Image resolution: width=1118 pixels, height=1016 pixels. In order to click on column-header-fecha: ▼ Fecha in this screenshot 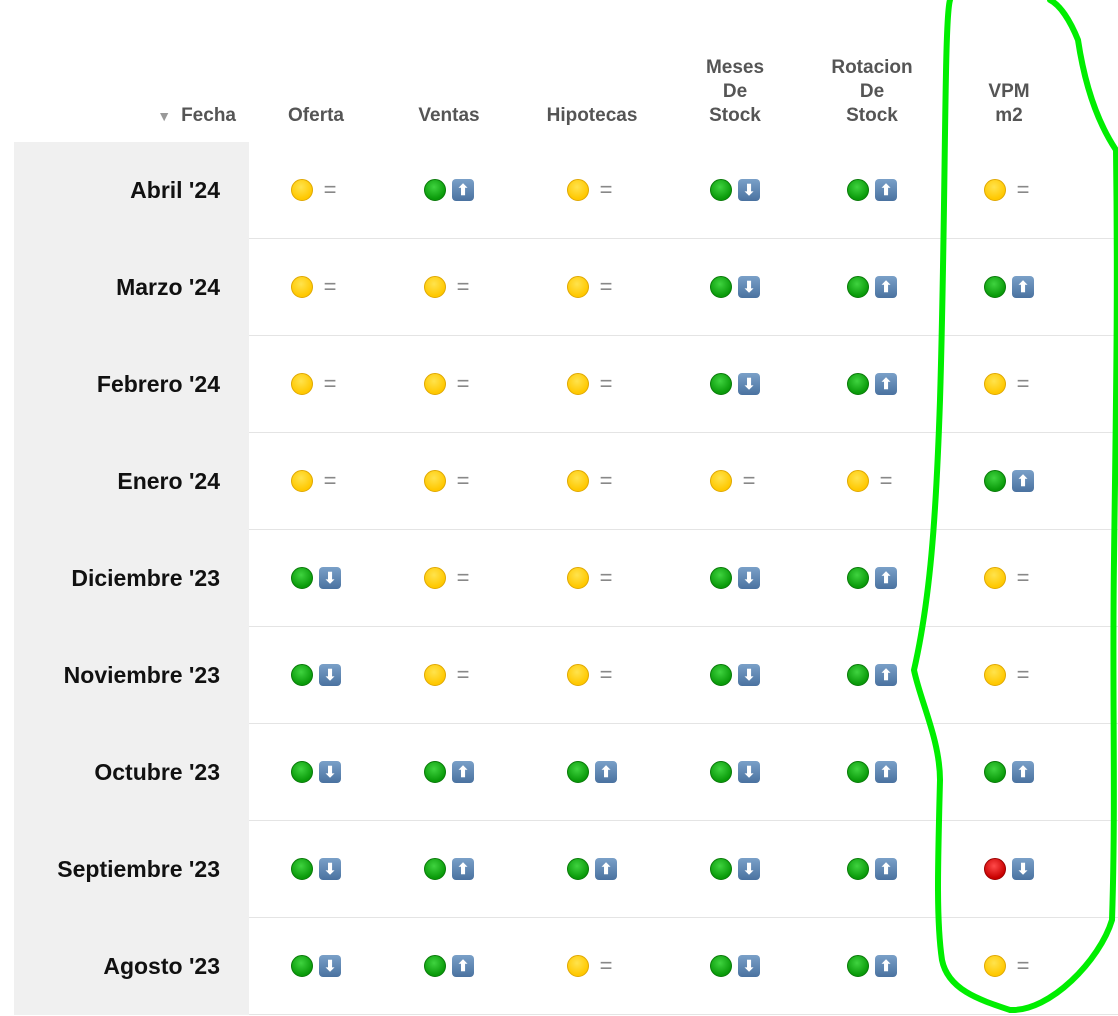, I will do `click(125, 70)`.